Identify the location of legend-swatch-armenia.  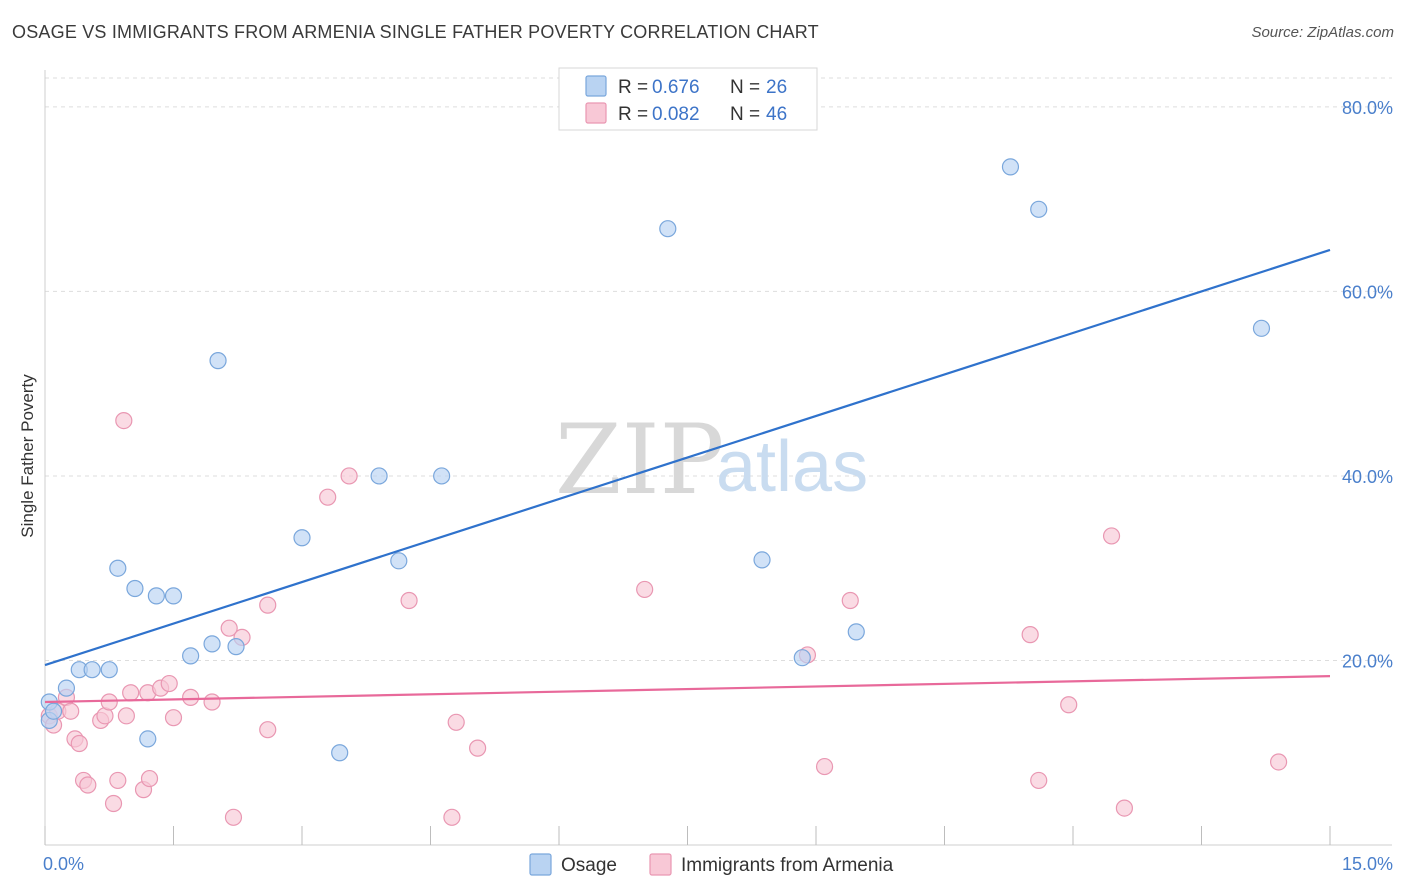
(596, 113).